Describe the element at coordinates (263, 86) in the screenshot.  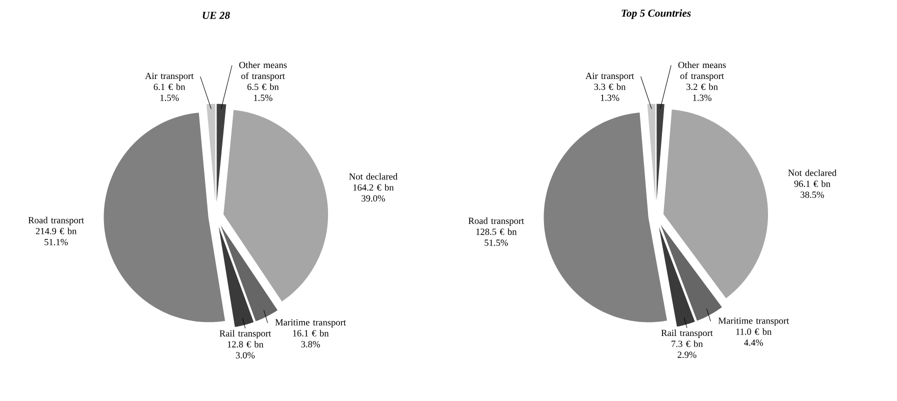
I see `data-label: 6.5 € bn` at that location.